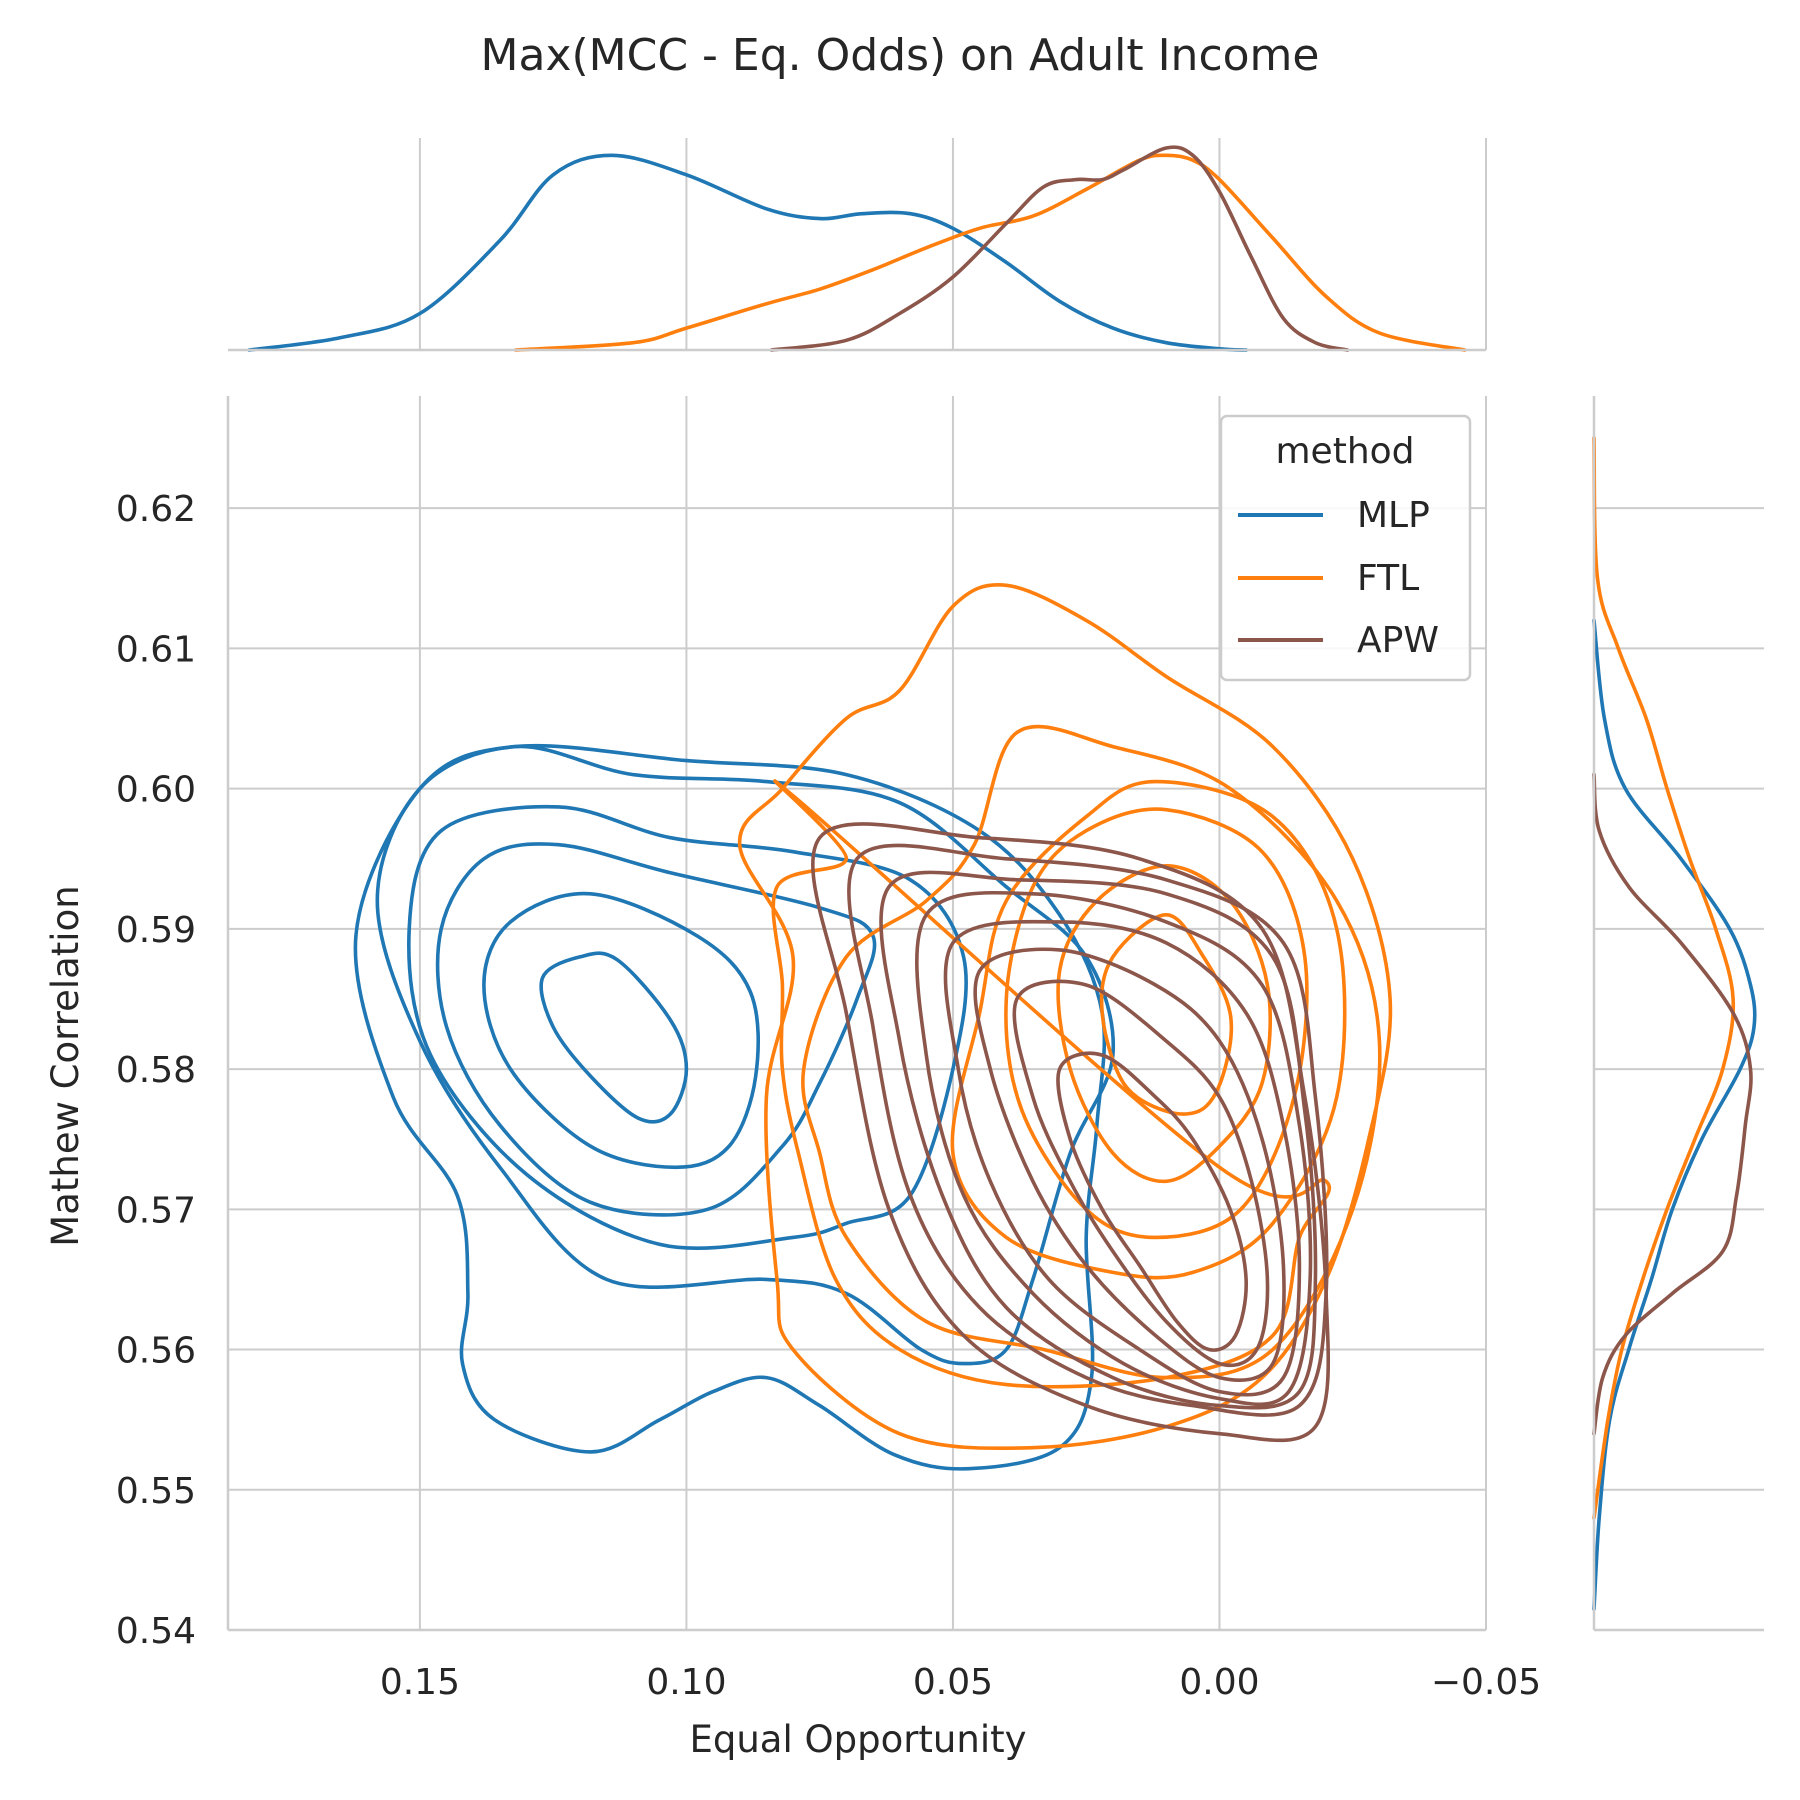  Describe the element at coordinates (1486, 1682) in the screenshot. I see `x-tick-label-4: −0.05` at that location.